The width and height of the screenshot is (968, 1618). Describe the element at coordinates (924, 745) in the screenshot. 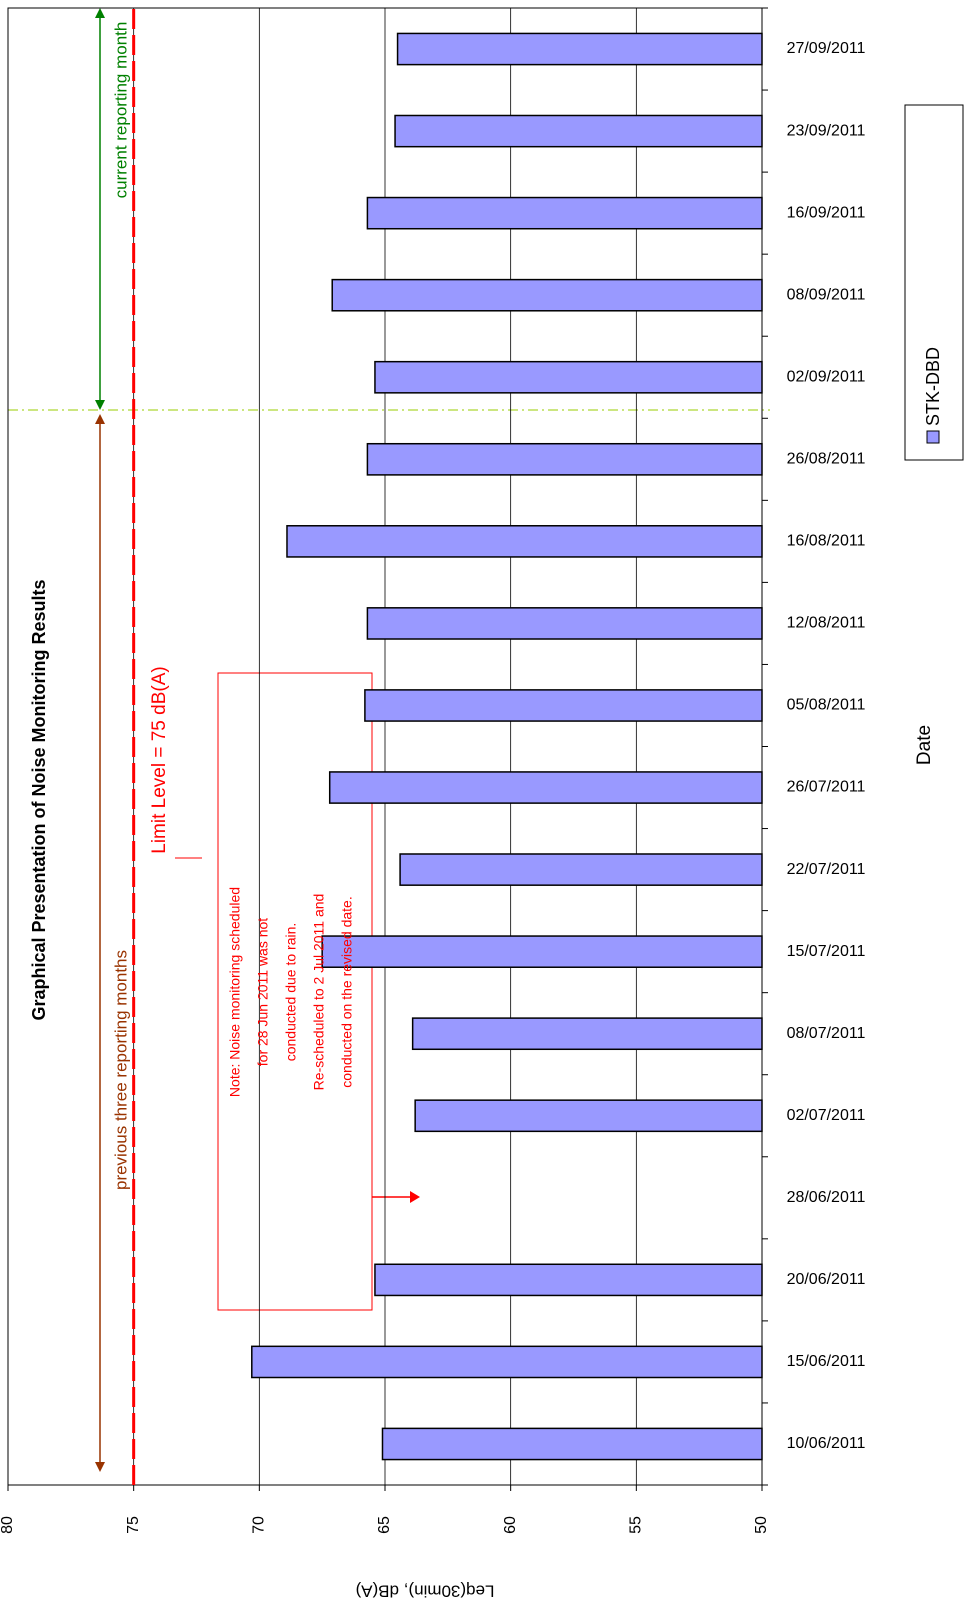

I see `x-axis-label: Date` at that location.